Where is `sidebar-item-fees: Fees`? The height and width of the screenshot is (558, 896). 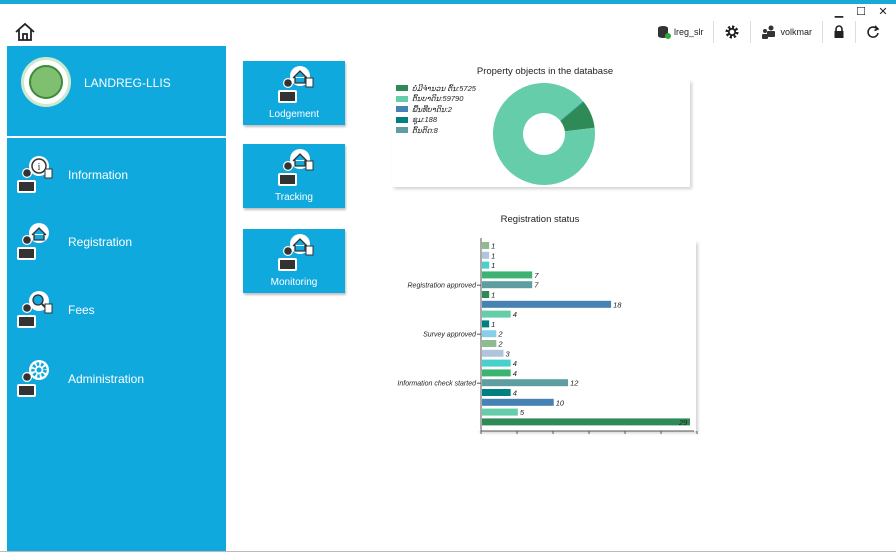 sidebar-item-fees: Fees is located at coordinates (116, 310).